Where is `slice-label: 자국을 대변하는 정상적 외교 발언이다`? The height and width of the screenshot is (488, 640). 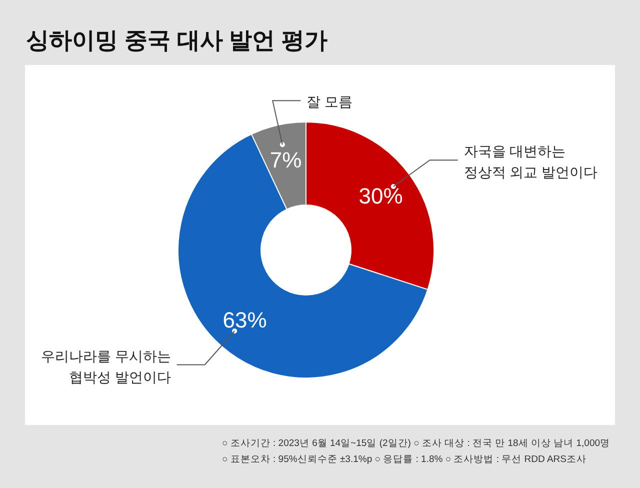 slice-label: 자국을 대변하는 정상적 외교 발언이다 is located at coordinates (531, 161).